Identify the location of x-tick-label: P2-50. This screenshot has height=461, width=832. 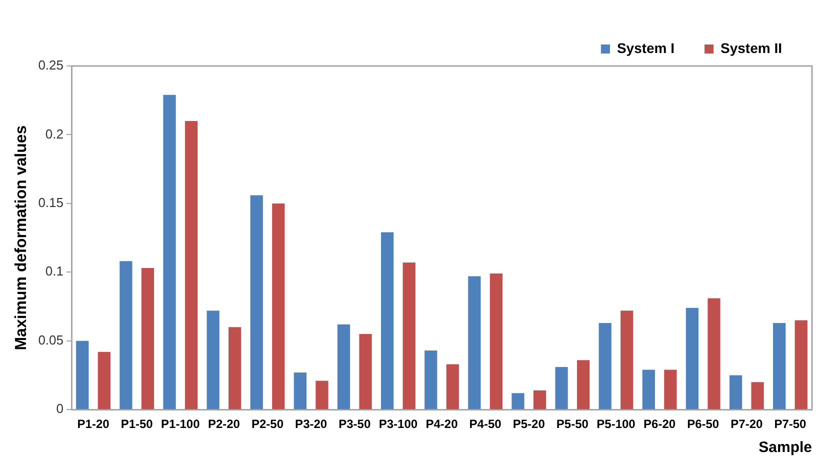
(268, 424).